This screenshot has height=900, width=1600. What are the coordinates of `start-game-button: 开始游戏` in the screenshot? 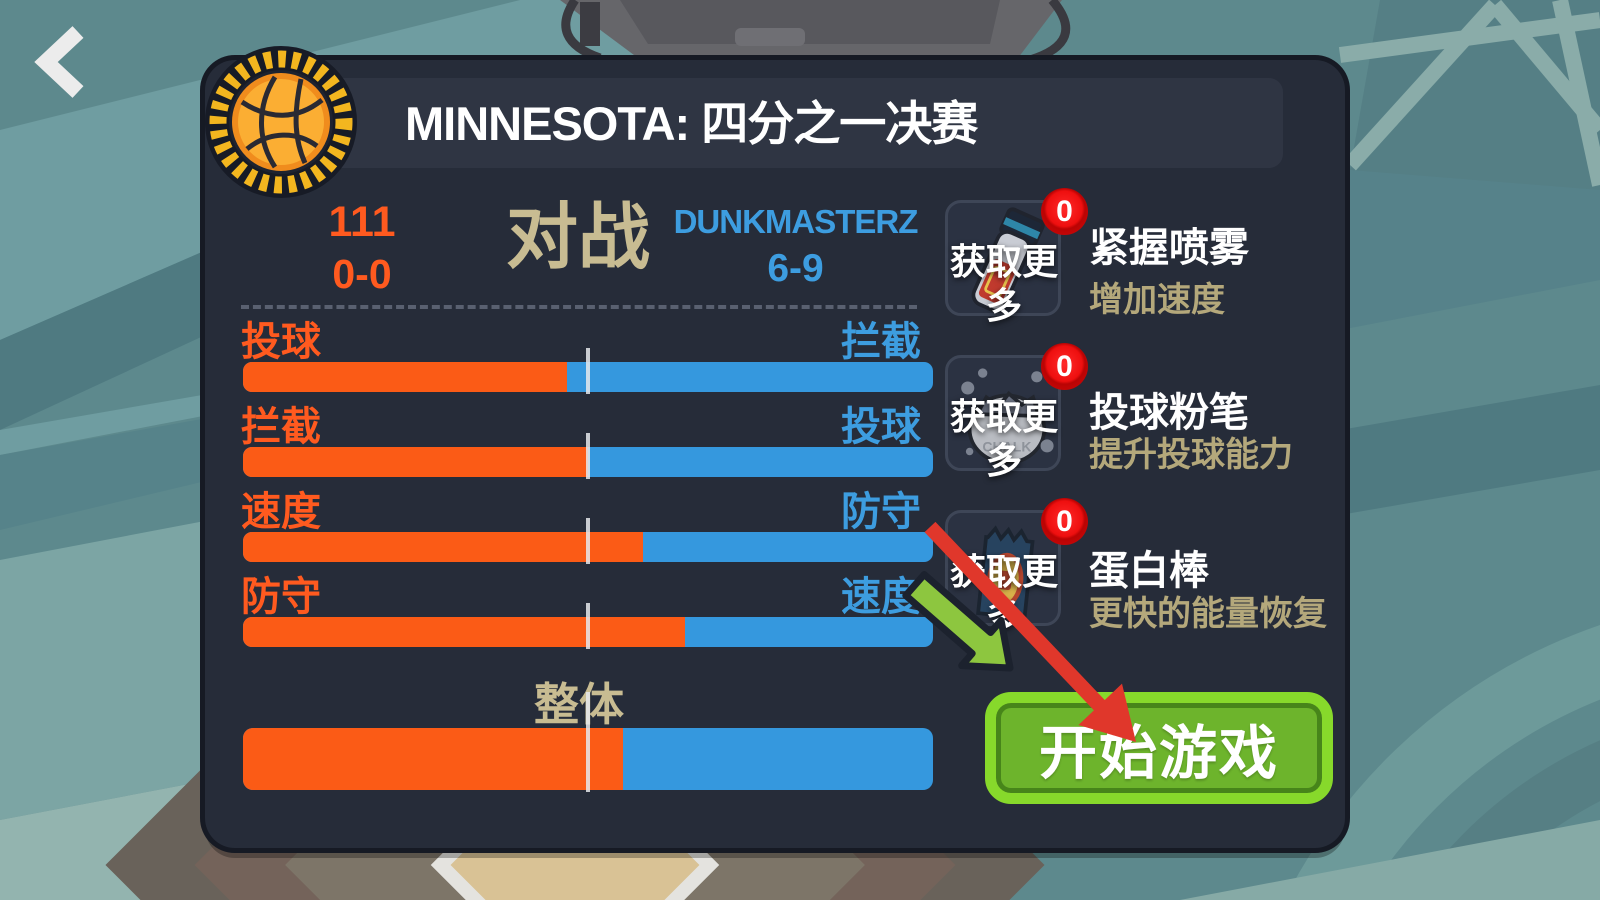 It's located at (1159, 748).